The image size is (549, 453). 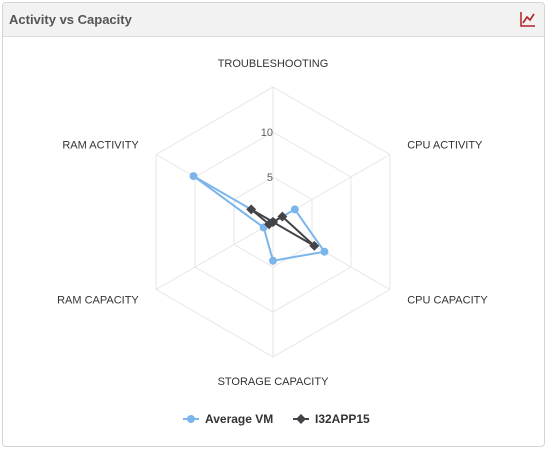 What do you see at coordinates (239, 419) in the screenshot?
I see `legend-label: Average VM` at bounding box center [239, 419].